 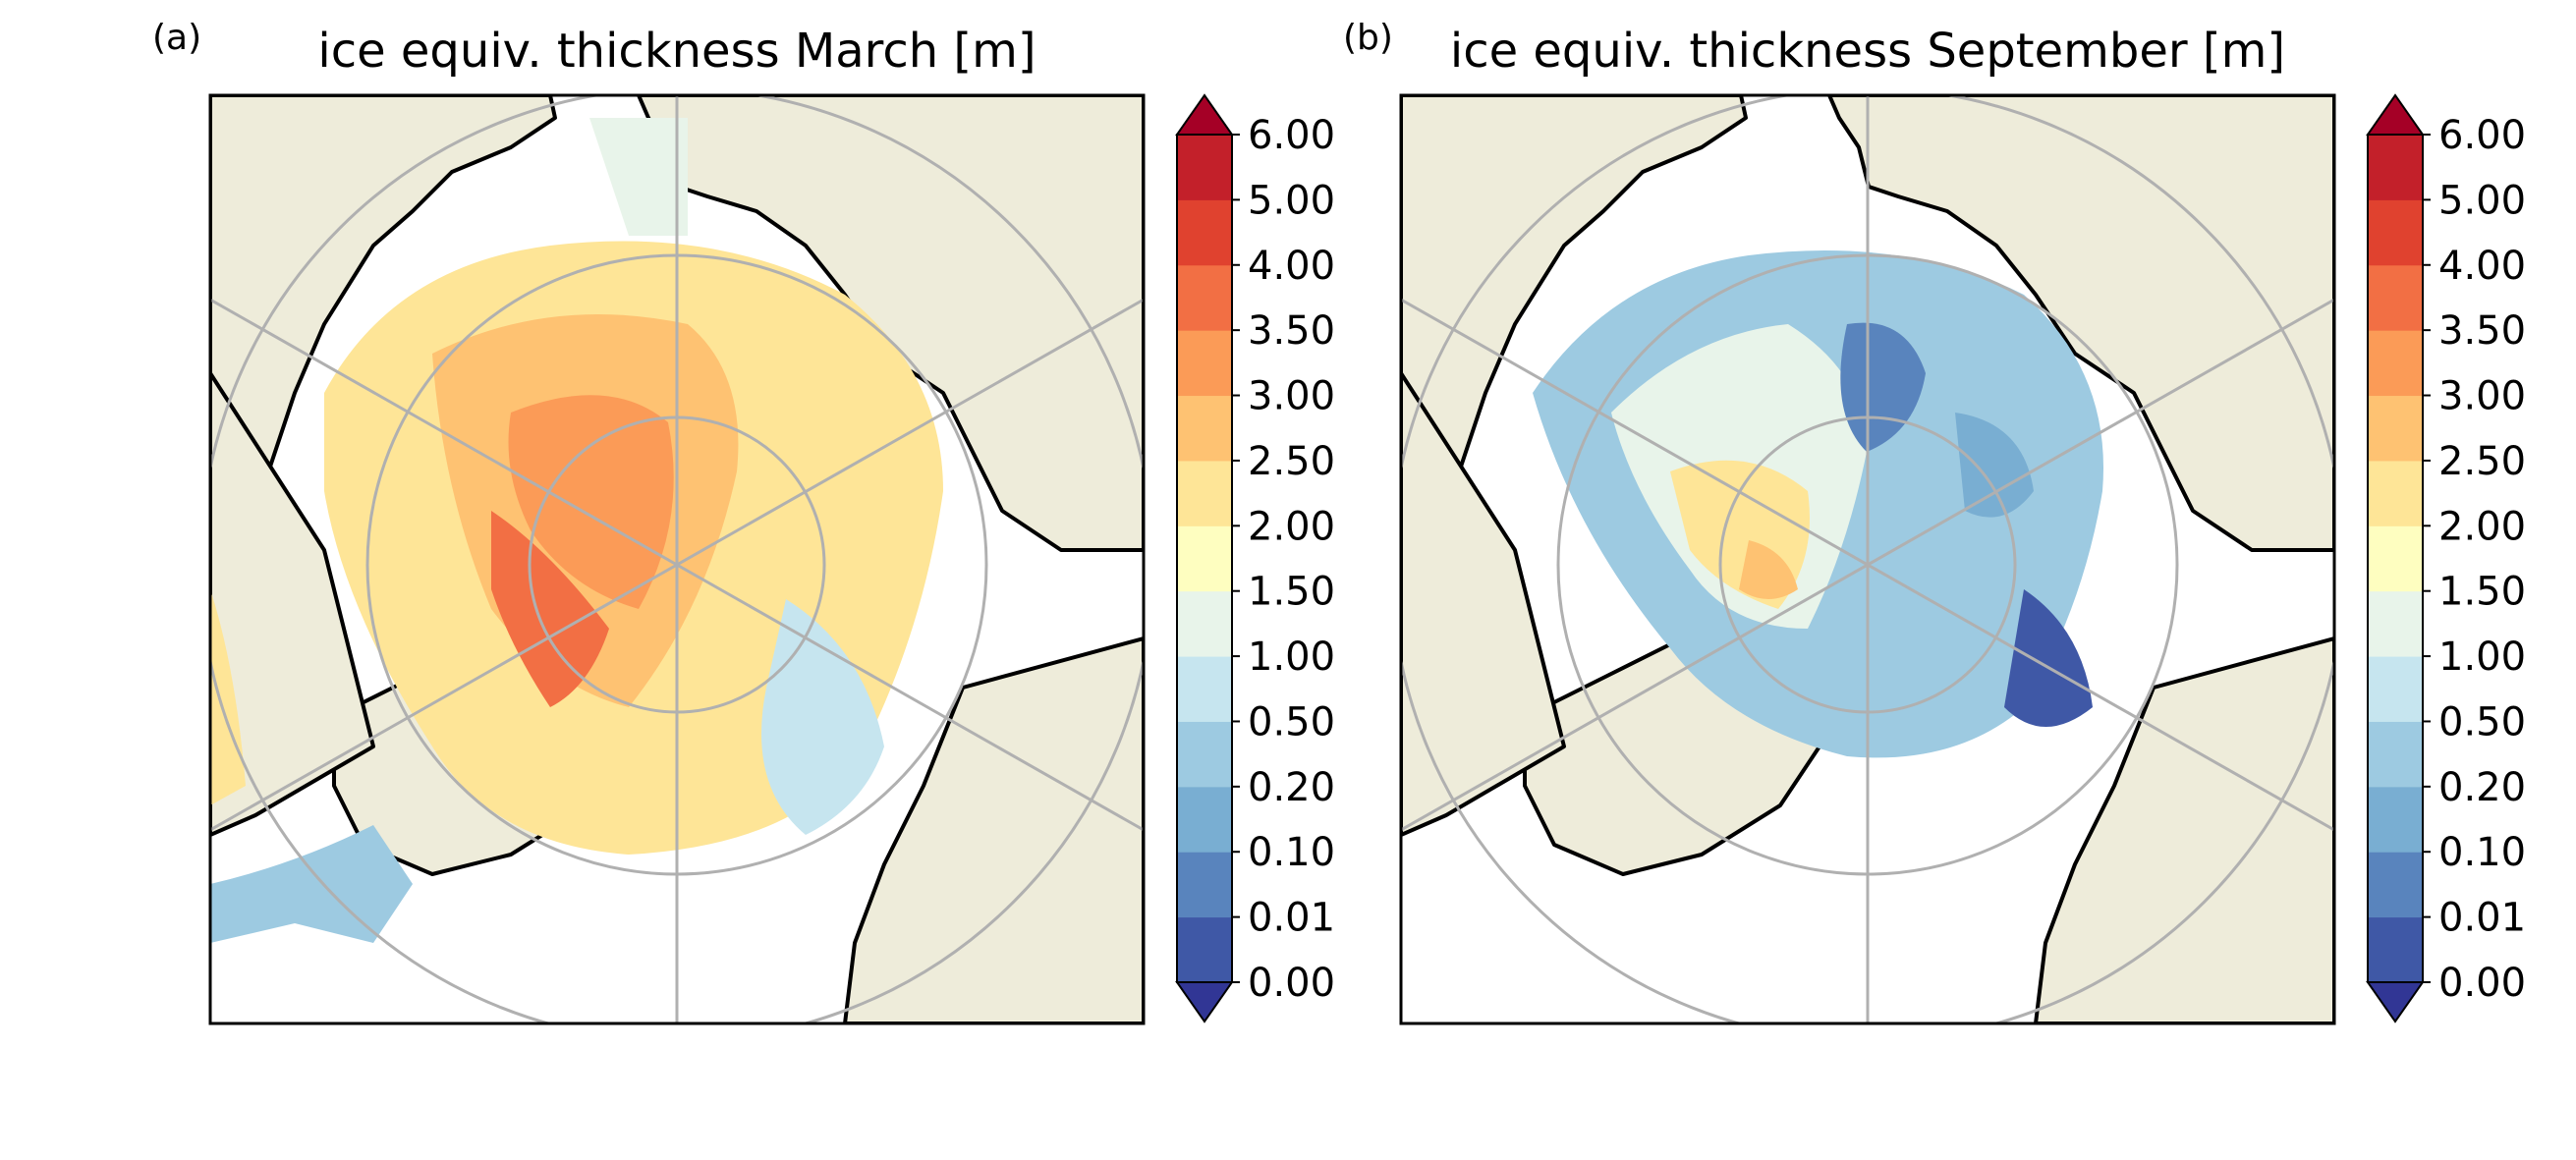 I want to click on panel-a-label: (a), so click(x=176, y=38).